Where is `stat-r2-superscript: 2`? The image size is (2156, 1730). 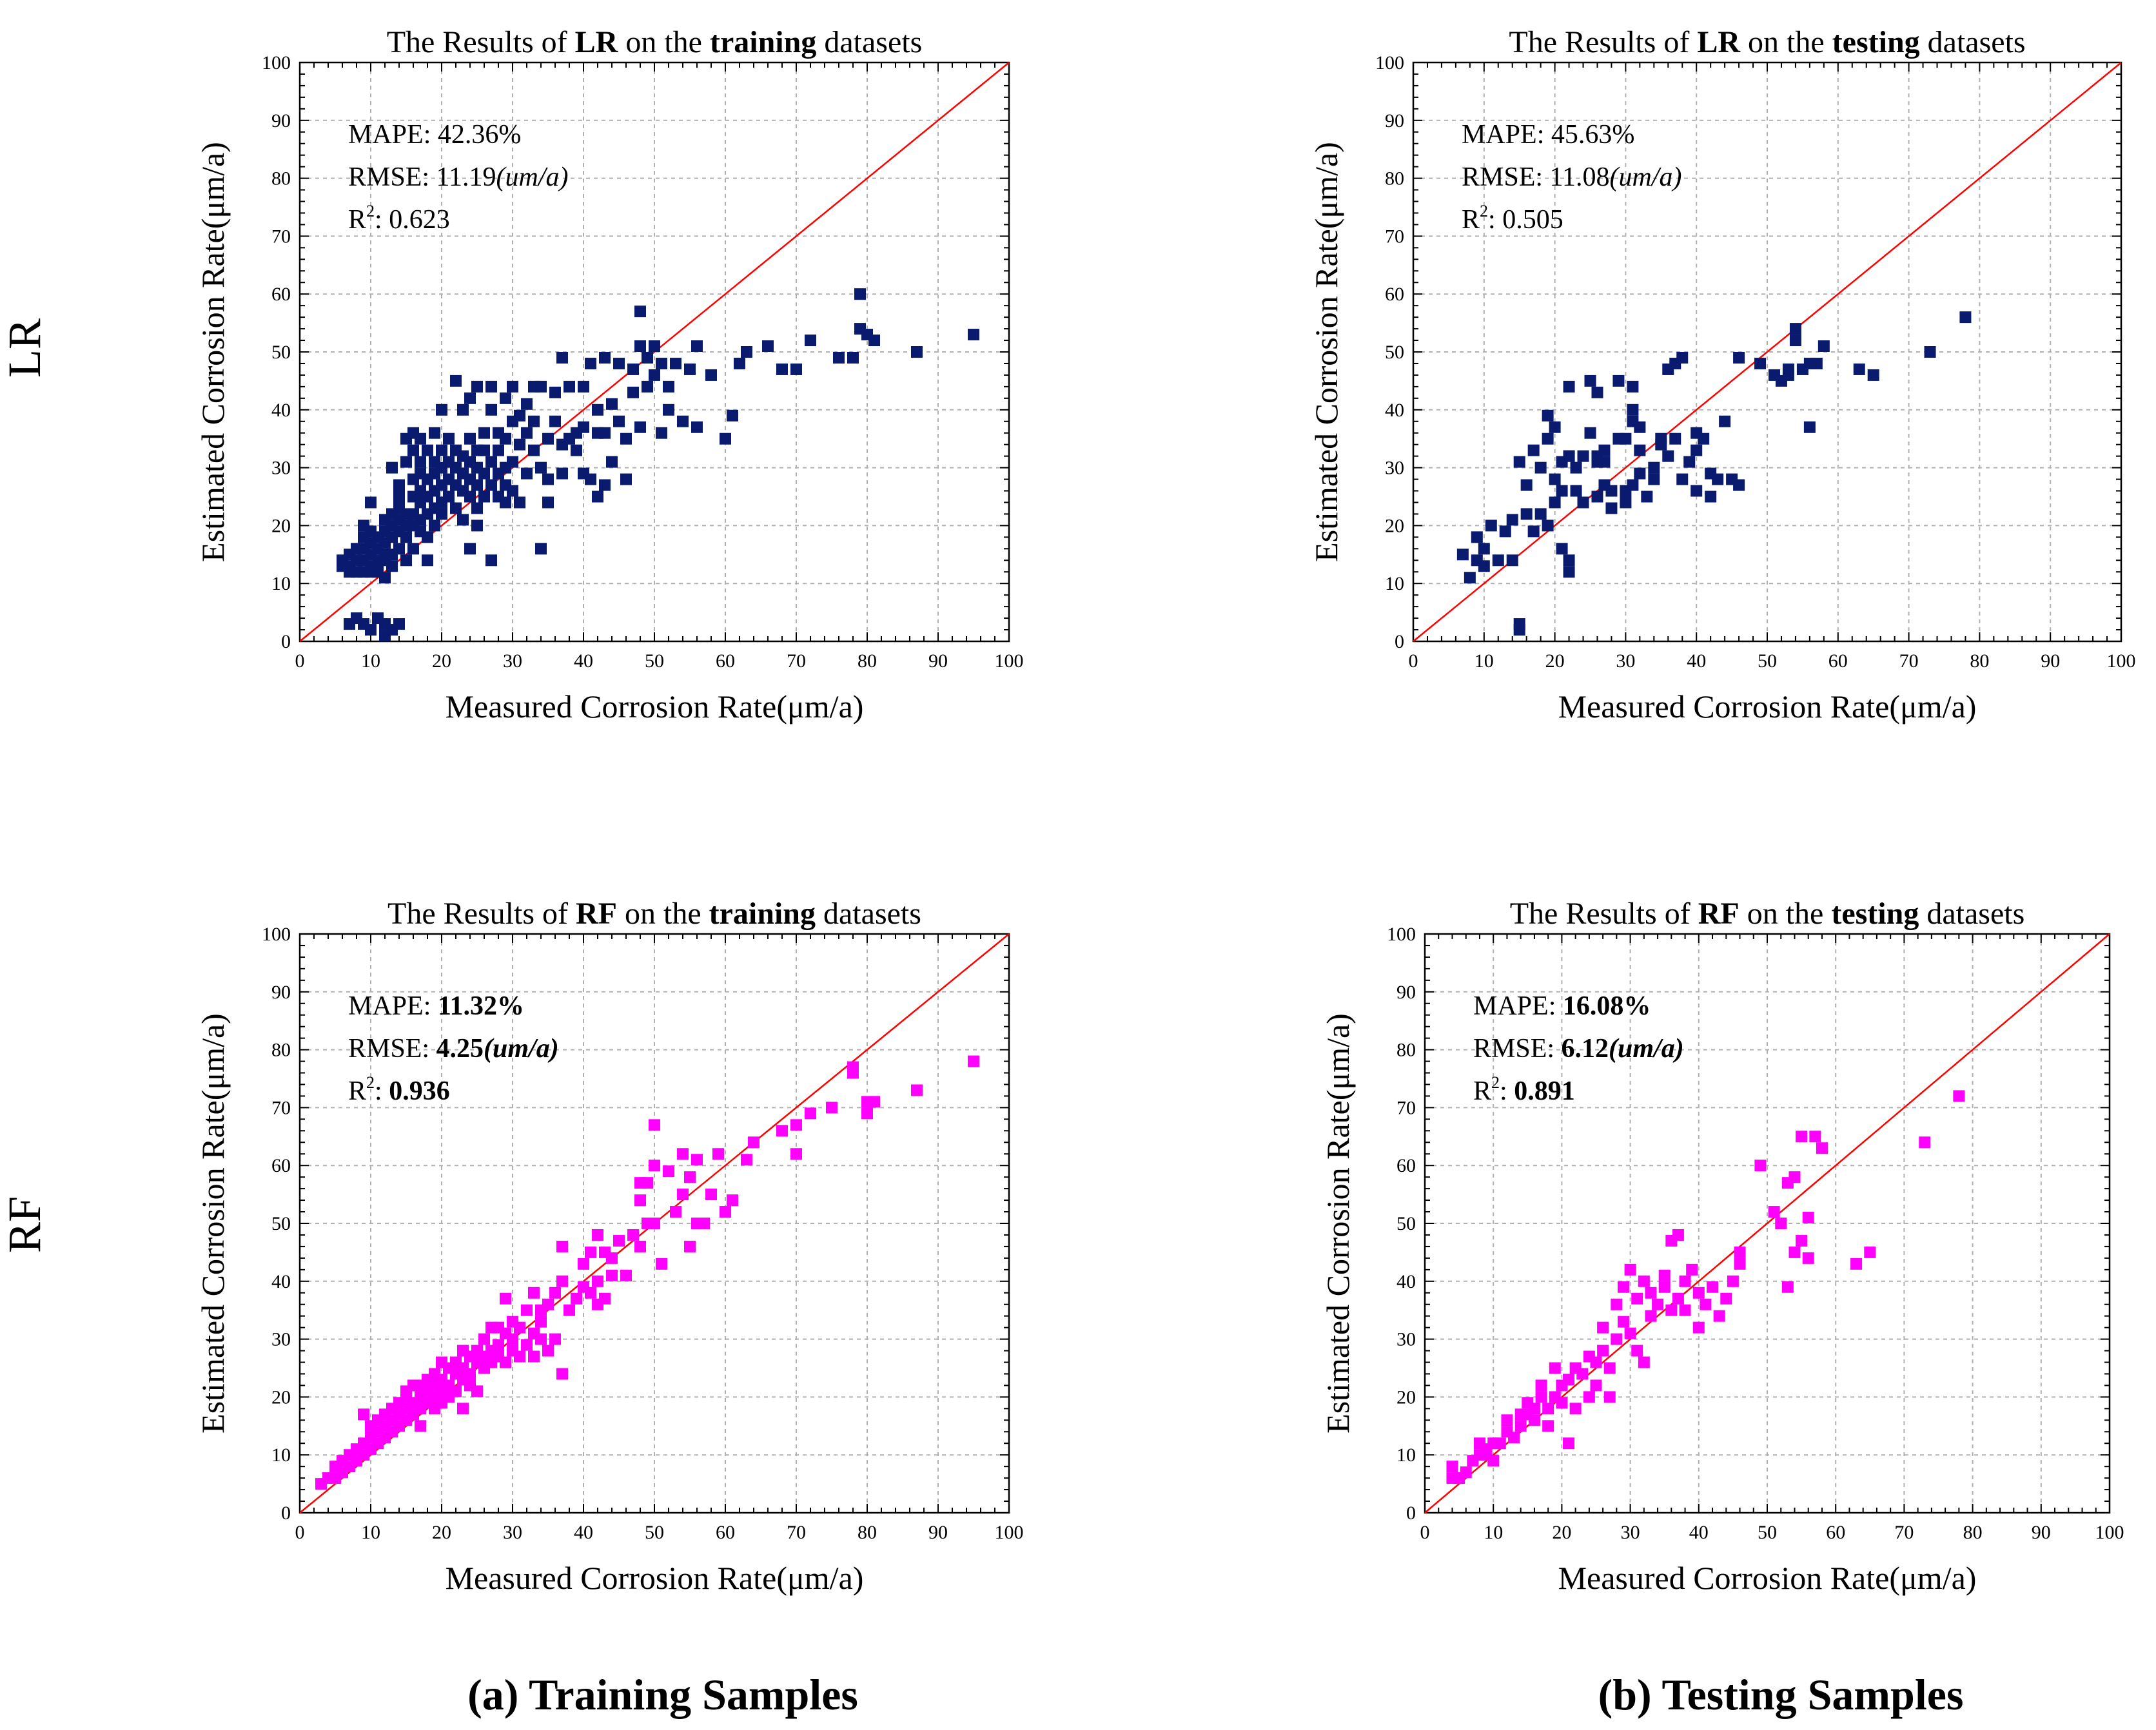 stat-r2-superscript: 2 is located at coordinates (1495, 1082).